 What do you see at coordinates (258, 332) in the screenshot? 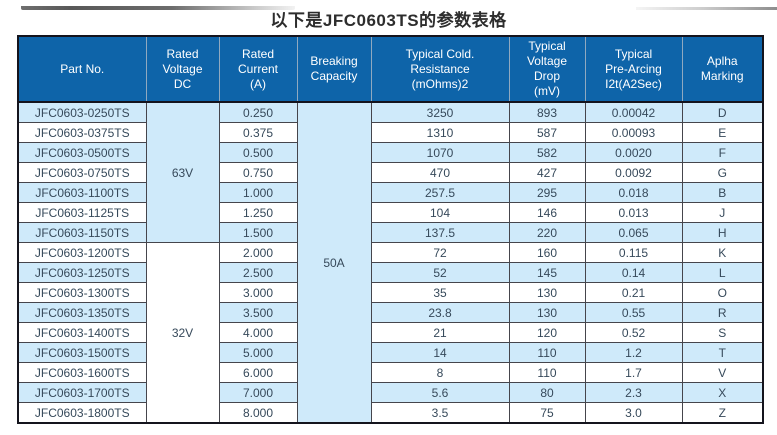
I see `cell-rated-current: 4.000` at bounding box center [258, 332].